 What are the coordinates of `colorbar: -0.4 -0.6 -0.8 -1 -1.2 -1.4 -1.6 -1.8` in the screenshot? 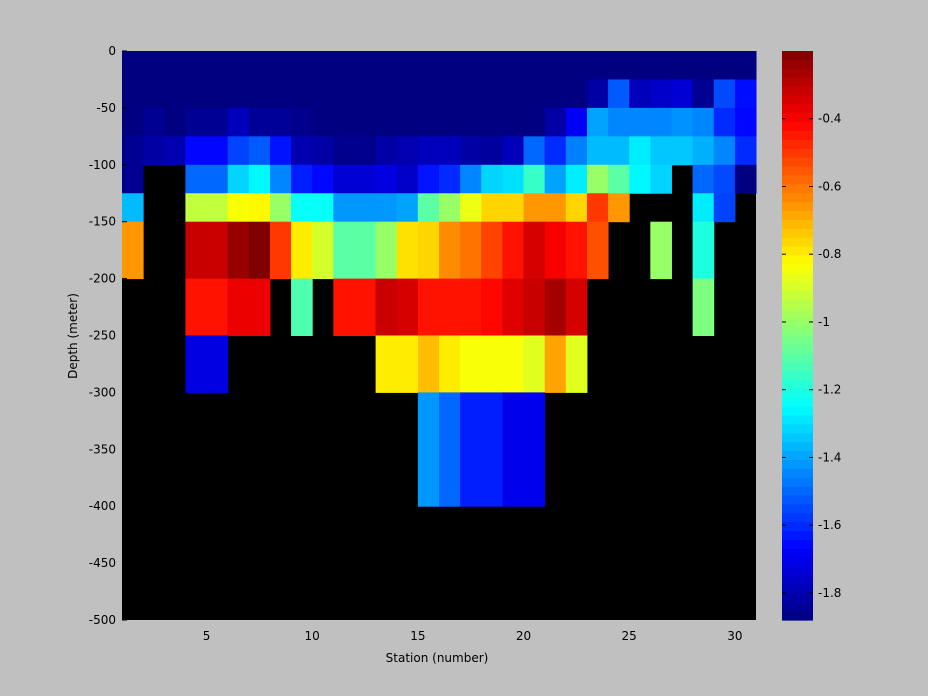 It's located at (811, 336).